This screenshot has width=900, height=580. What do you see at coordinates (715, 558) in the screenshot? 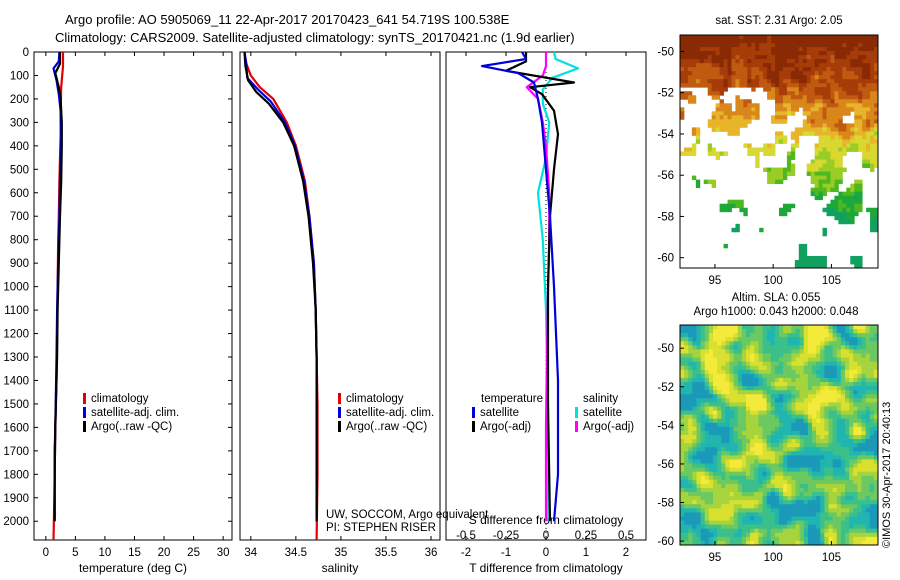
I see `xtick-label: 95` at bounding box center [715, 558].